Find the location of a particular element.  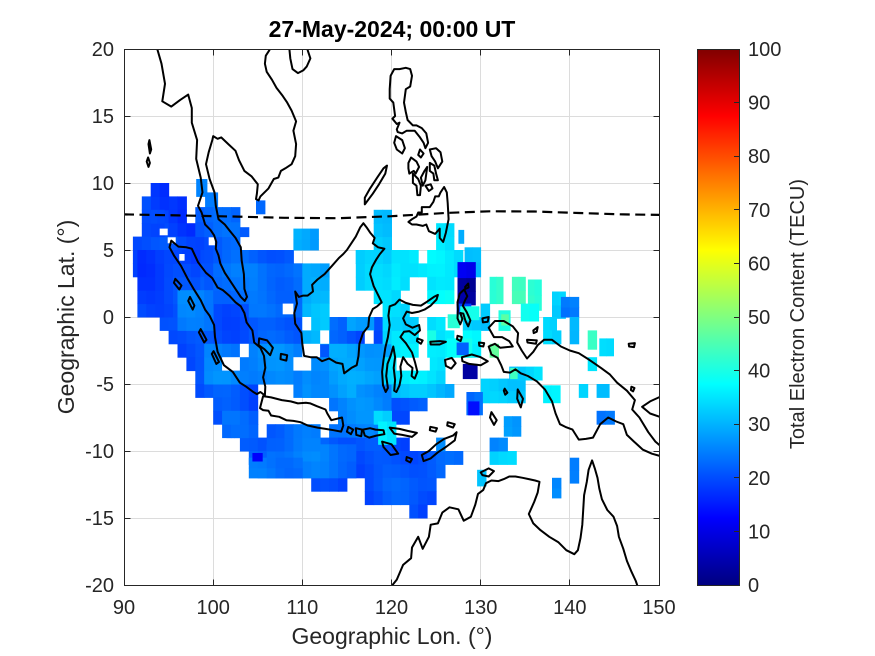

svg-text: 40 is located at coordinates (759, 372).